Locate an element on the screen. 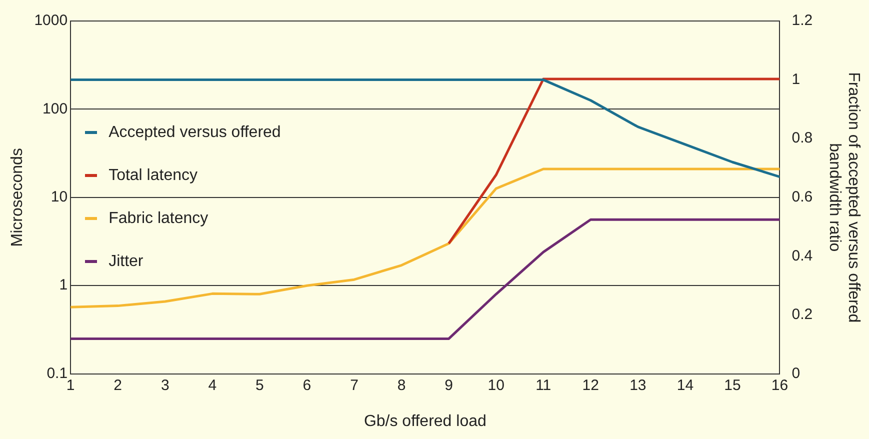 This screenshot has width=869, height=439. x-tick-label: 3 is located at coordinates (165, 385).